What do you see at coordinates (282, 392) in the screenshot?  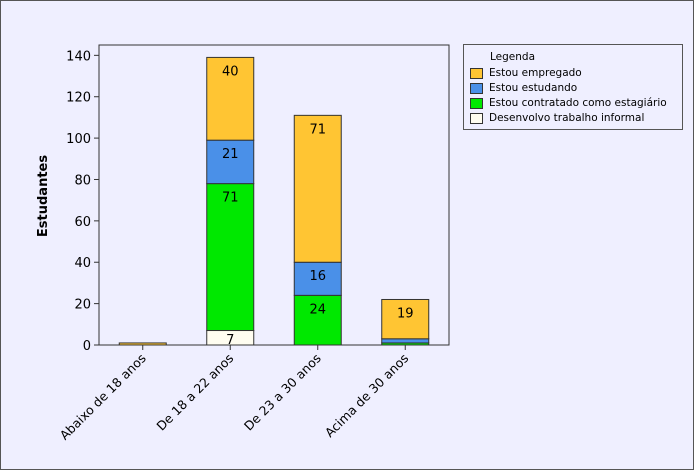 I see `x-category-label: De 23 a 30 anos` at bounding box center [282, 392].